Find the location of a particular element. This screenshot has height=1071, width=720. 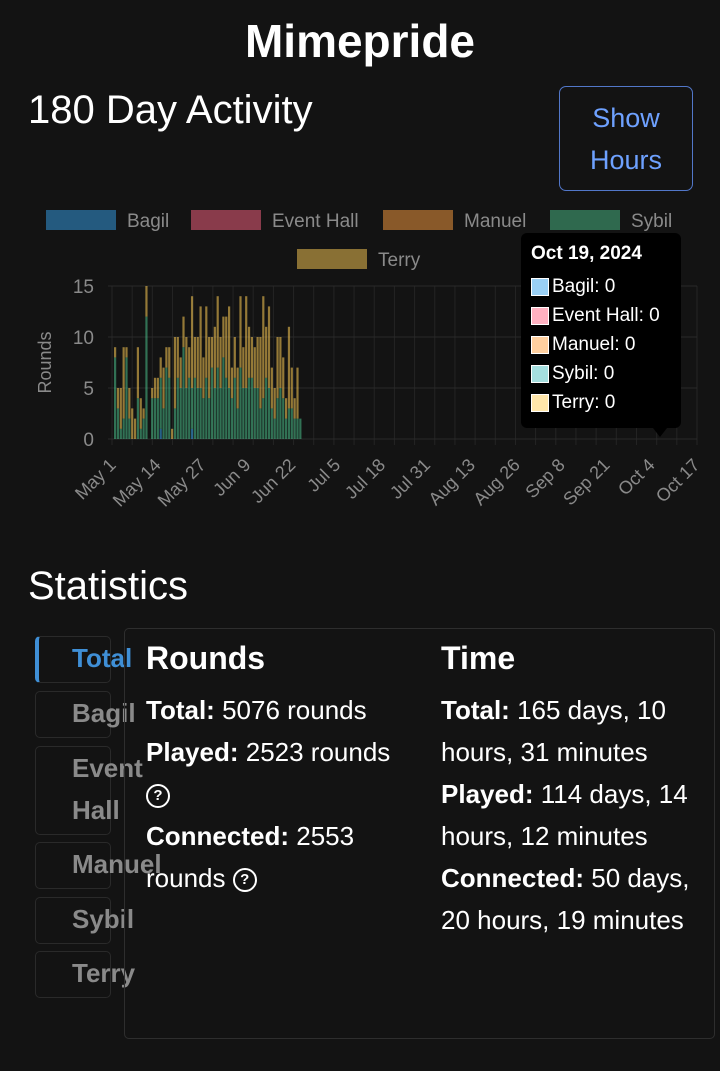

sybil-swatch-icon is located at coordinates (540, 373).